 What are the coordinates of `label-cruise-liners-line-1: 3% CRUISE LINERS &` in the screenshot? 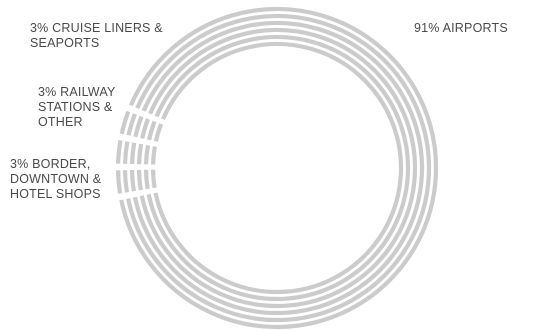 It's located at (96, 28).